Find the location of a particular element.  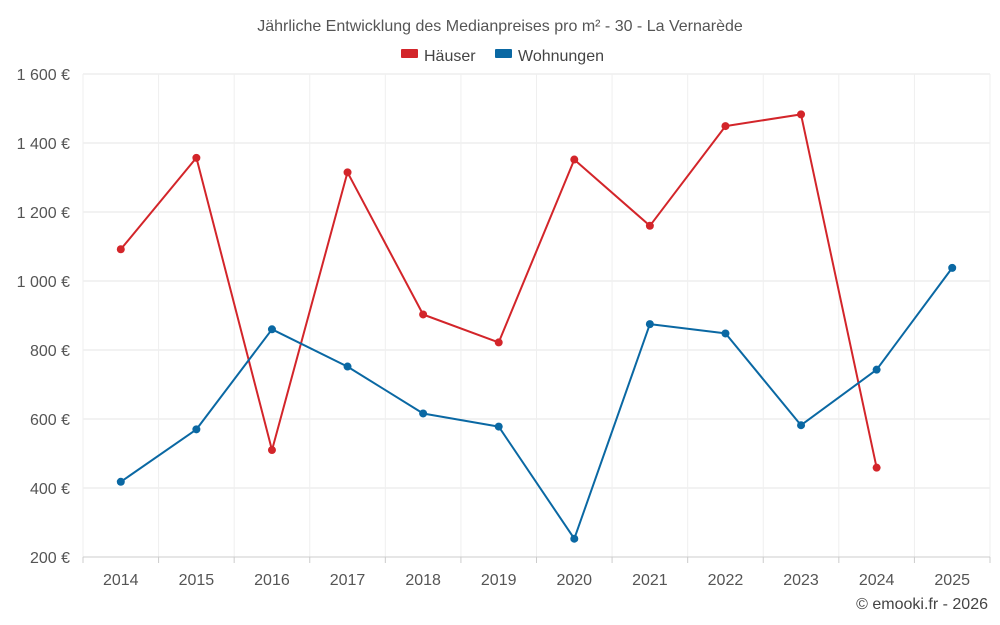

data-point-0-2017 is located at coordinates (347, 172).